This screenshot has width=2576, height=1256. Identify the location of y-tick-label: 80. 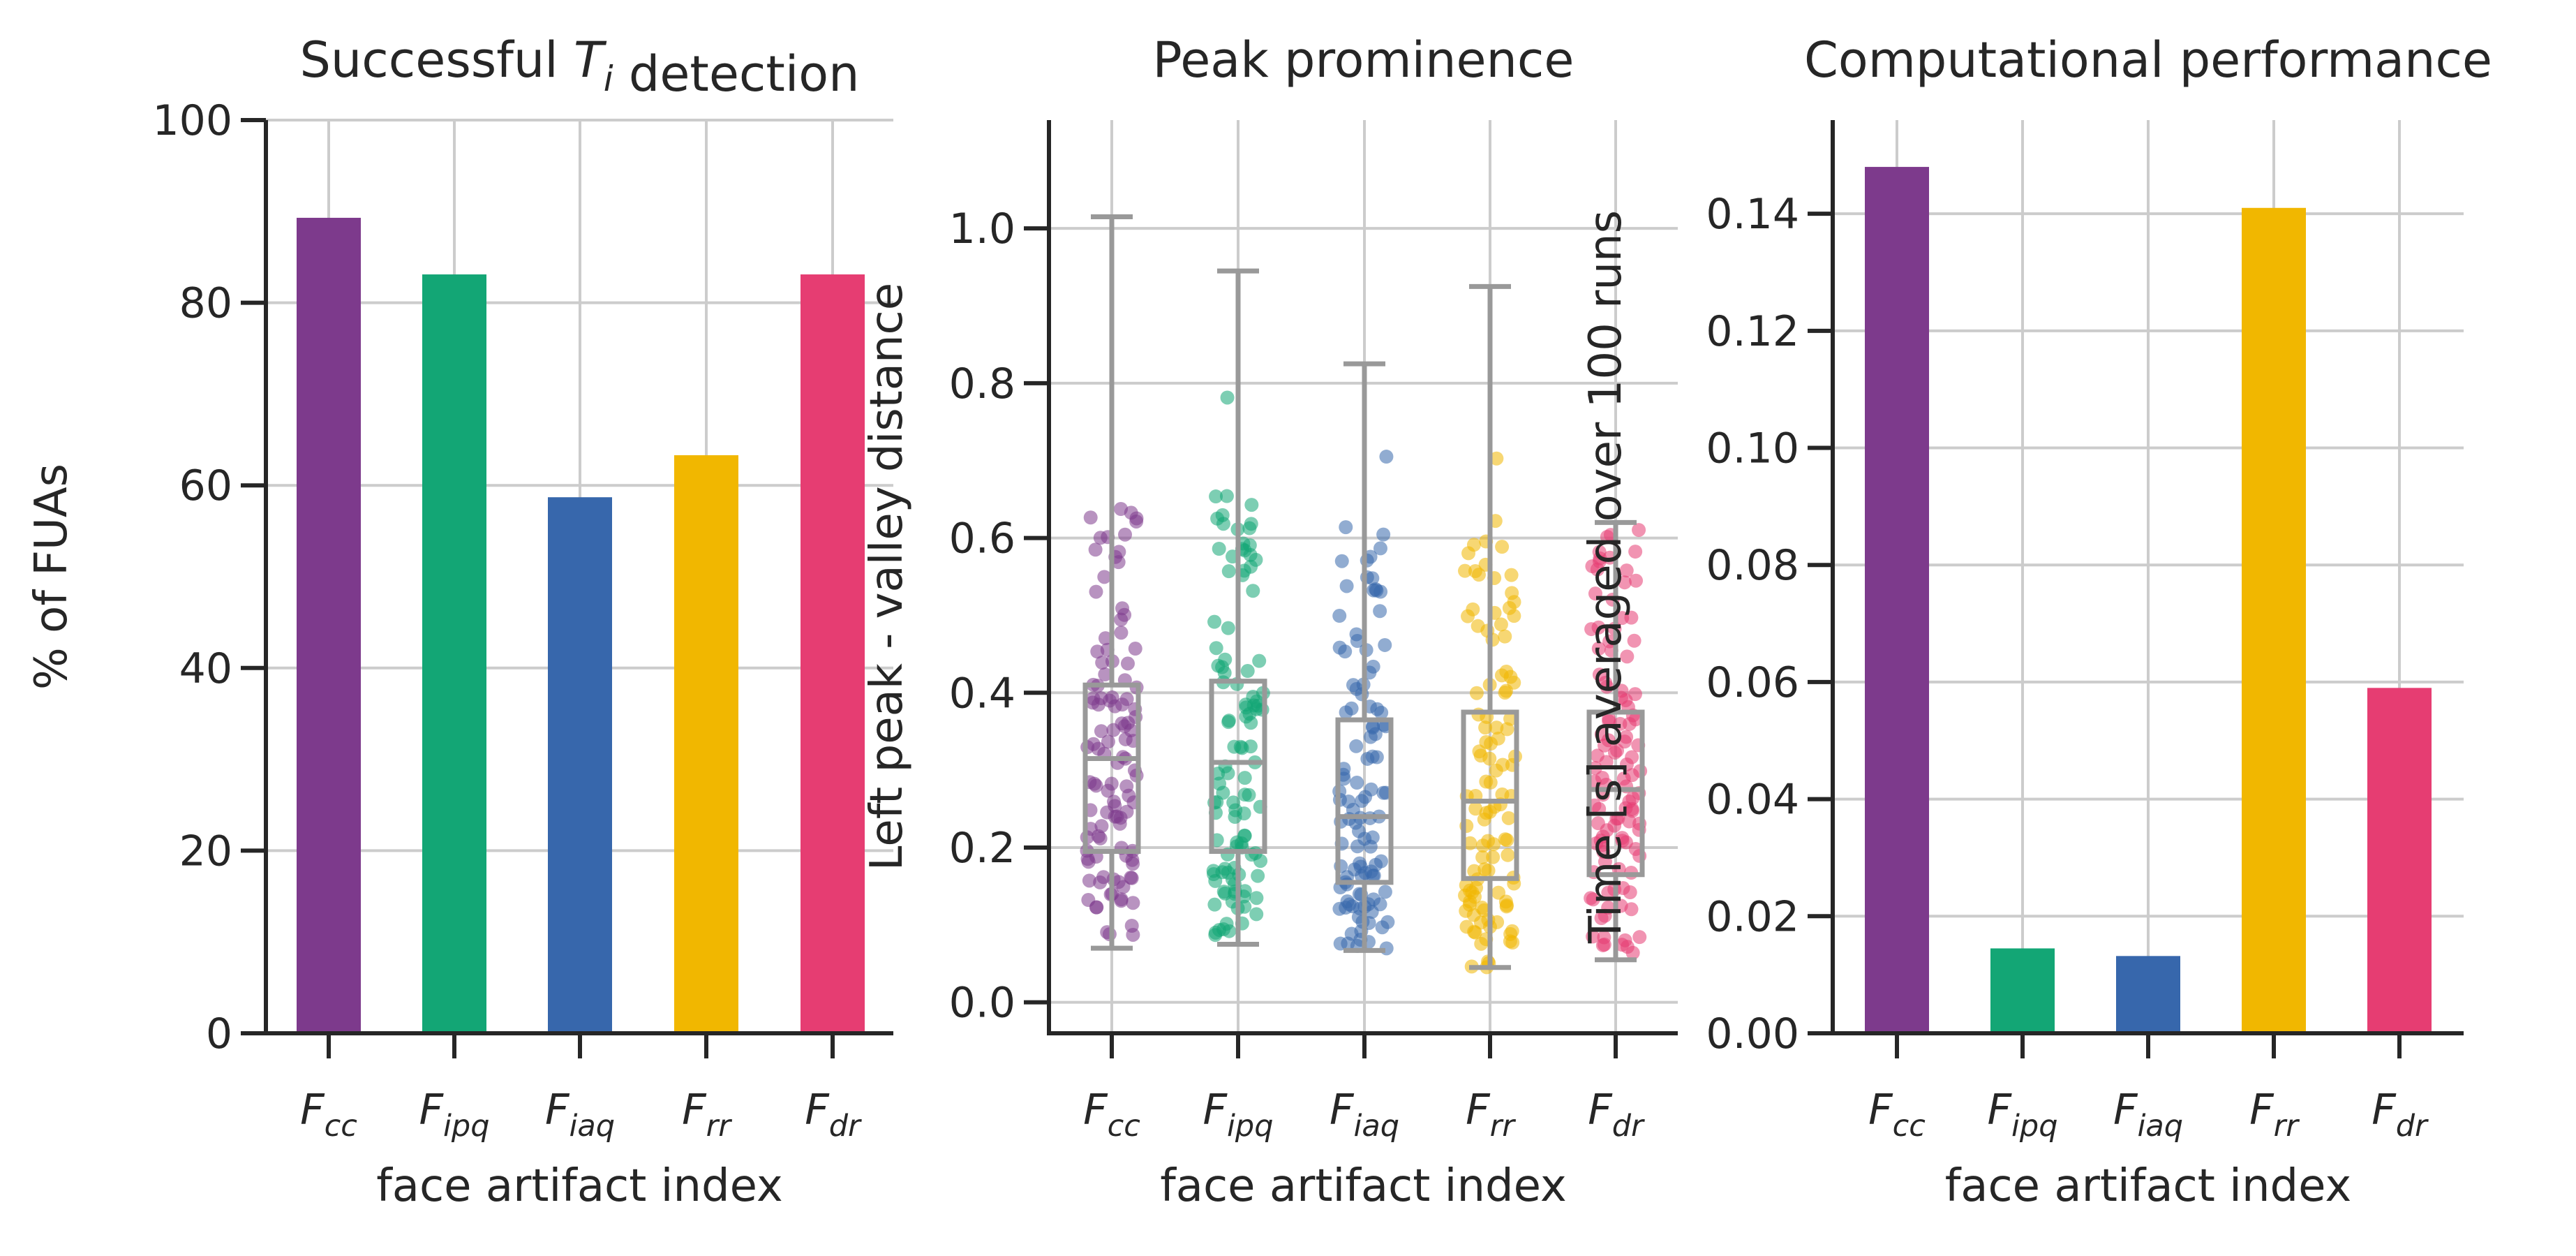
(206, 303).